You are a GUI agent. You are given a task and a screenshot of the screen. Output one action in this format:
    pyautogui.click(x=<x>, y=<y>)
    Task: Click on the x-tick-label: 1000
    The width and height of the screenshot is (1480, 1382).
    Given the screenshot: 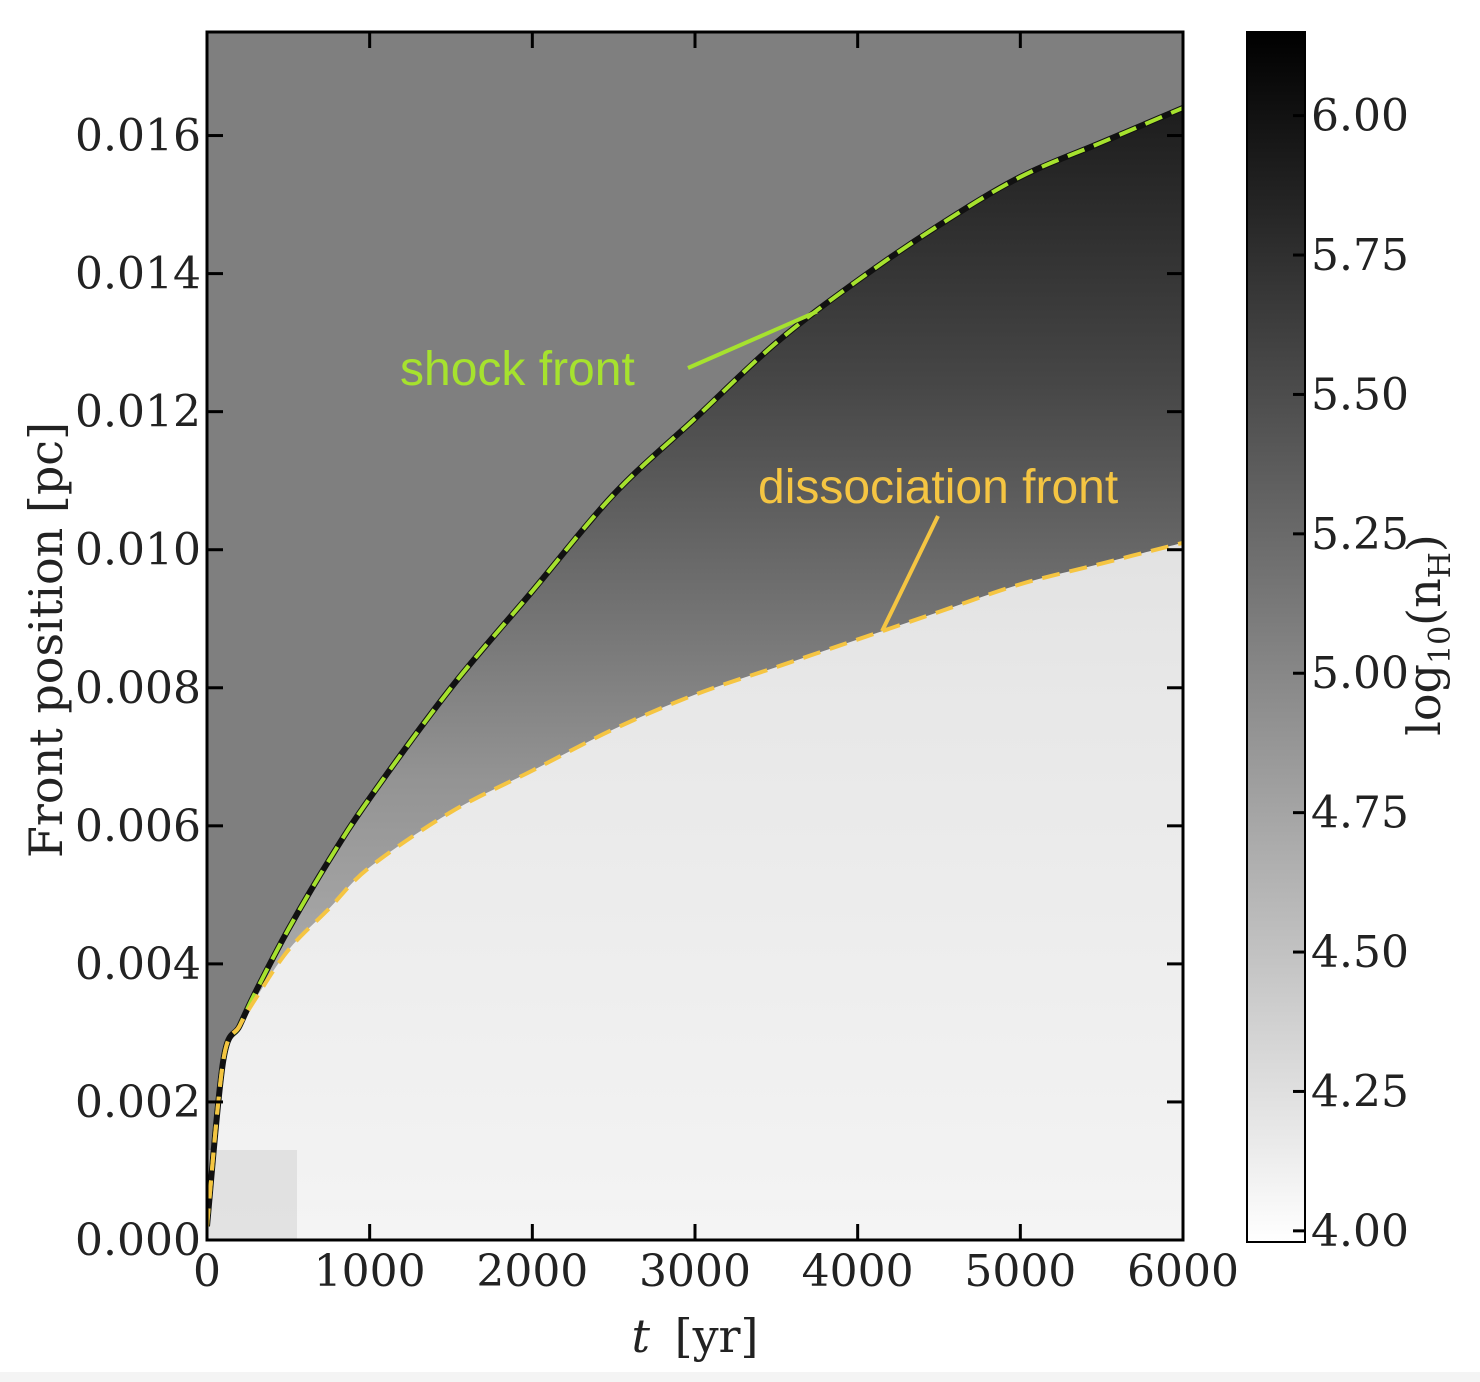 What is the action you would take?
    pyautogui.click(x=370, y=1271)
    